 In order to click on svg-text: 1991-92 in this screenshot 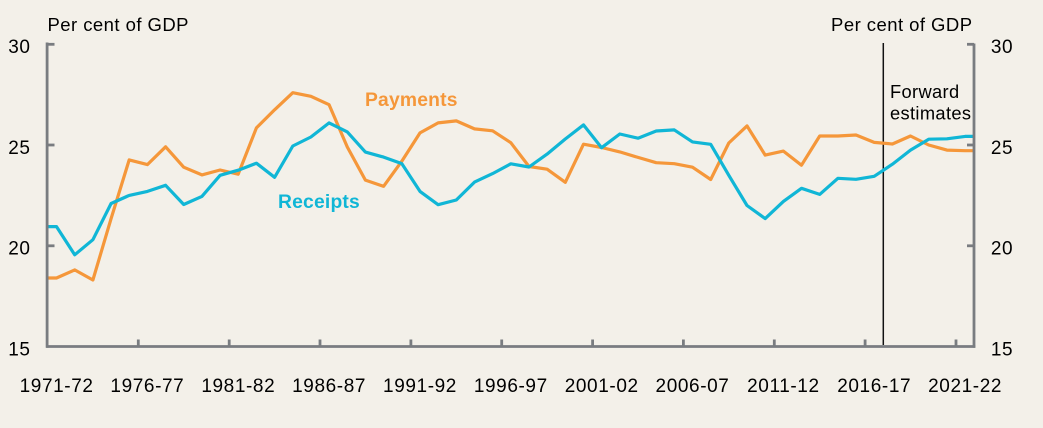, I will do `click(420, 386)`.